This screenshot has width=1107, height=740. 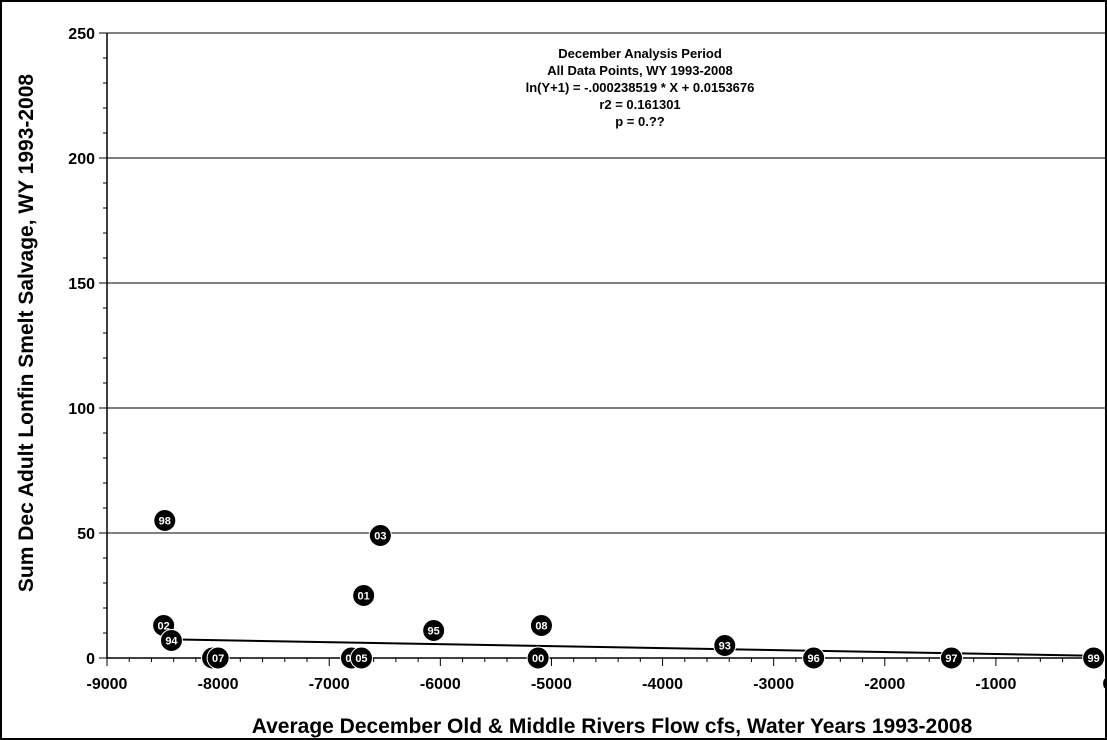 I want to click on data-point-95: 95, so click(x=434, y=630).